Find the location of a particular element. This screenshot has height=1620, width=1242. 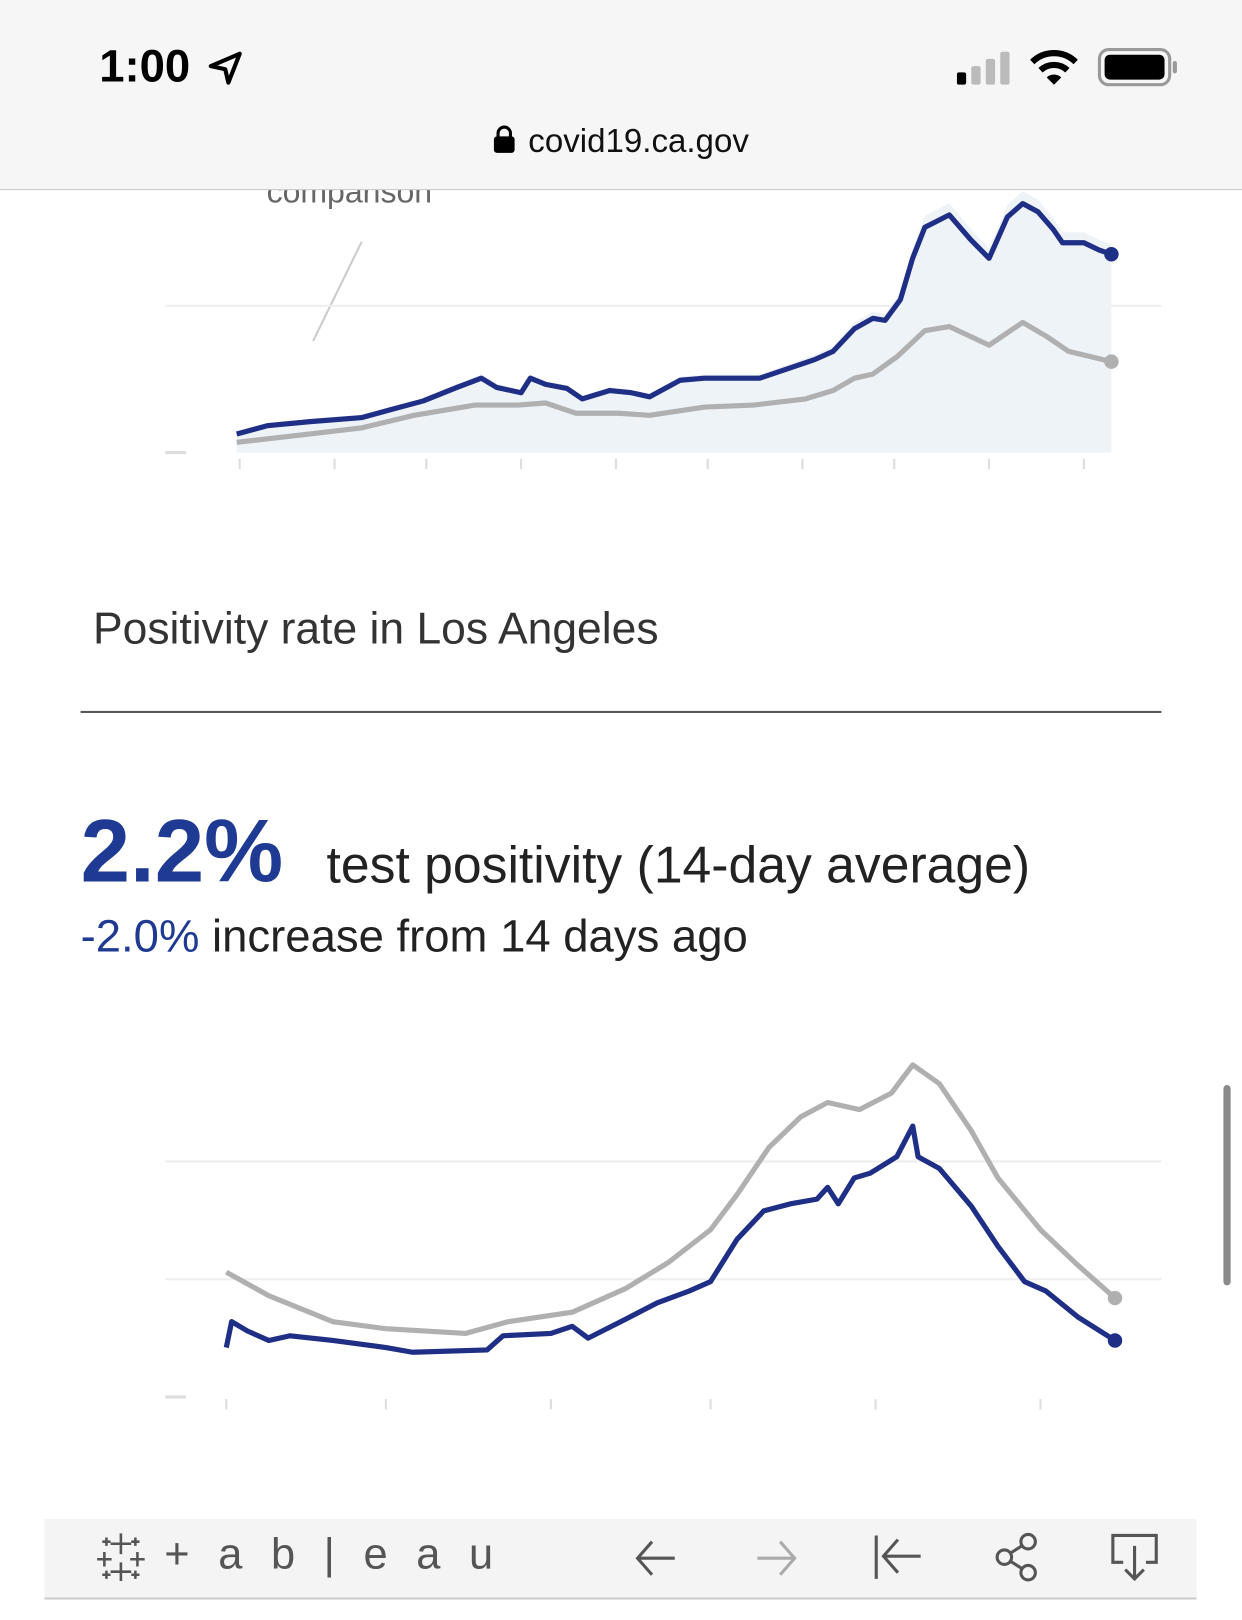

positivity-value: 2.2% is located at coordinates (182, 851).